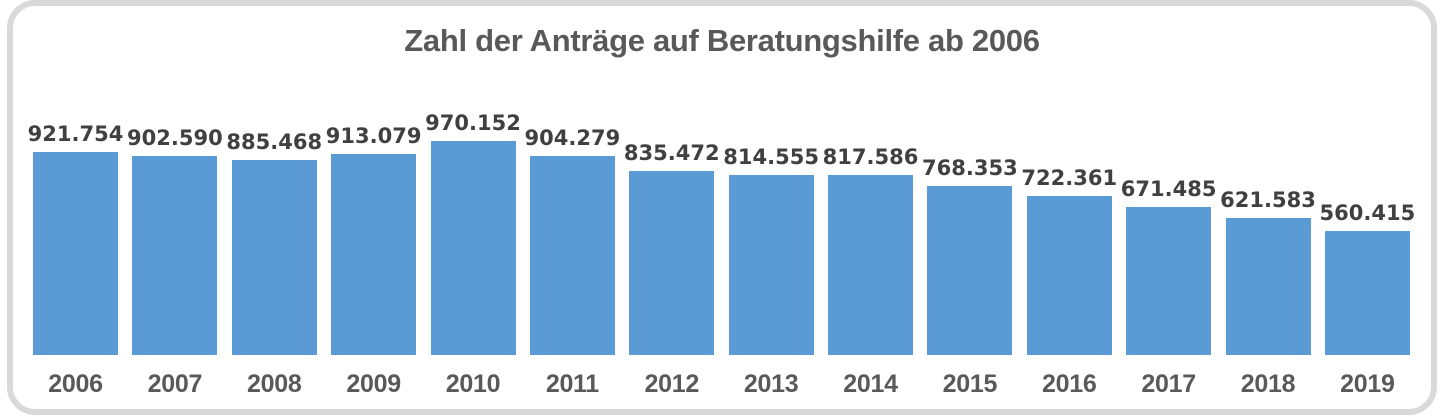 The image size is (1443, 419). Describe the element at coordinates (473, 123) in the screenshot. I see `bar-value-label: 970.152` at that location.